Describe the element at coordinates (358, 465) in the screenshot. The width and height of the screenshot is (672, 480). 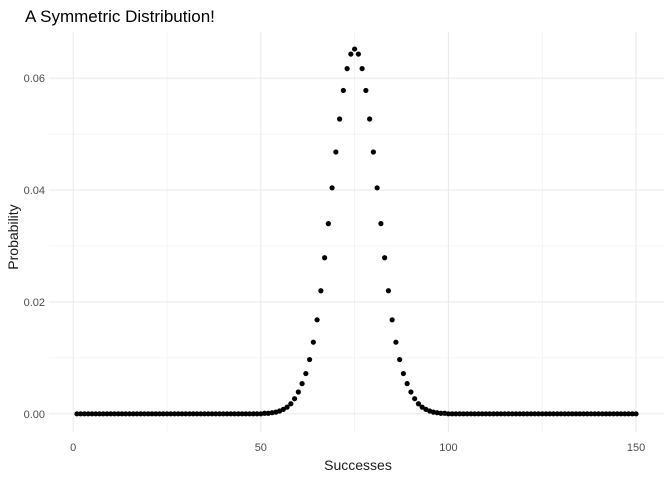
I see `x-axis-title: Successes` at that location.